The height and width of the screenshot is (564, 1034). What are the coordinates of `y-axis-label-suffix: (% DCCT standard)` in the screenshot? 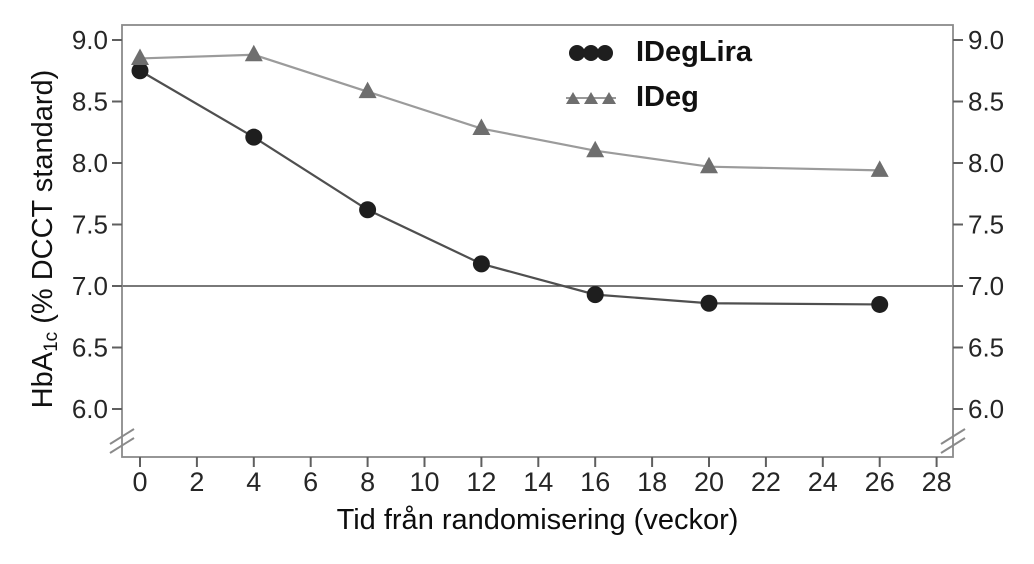 It's located at (43, 200).